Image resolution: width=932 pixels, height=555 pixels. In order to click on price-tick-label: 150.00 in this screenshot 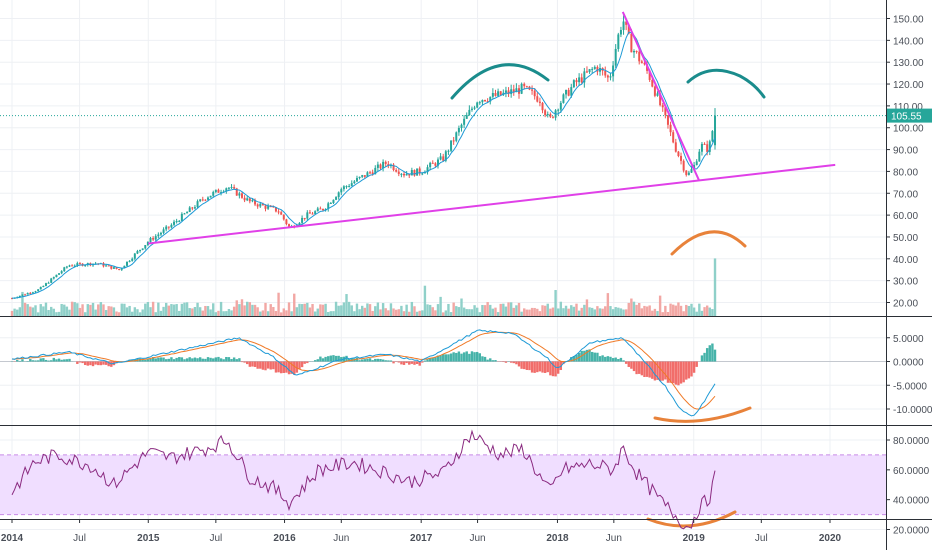, I will do `click(908, 20)`.